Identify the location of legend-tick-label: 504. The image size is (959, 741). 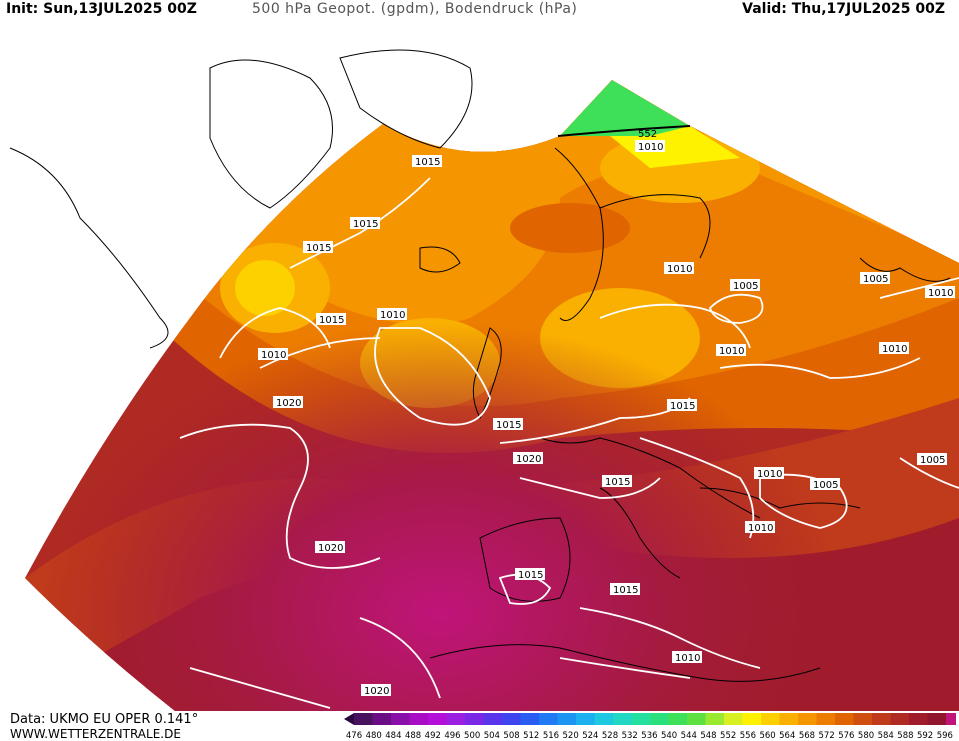
(492, 735).